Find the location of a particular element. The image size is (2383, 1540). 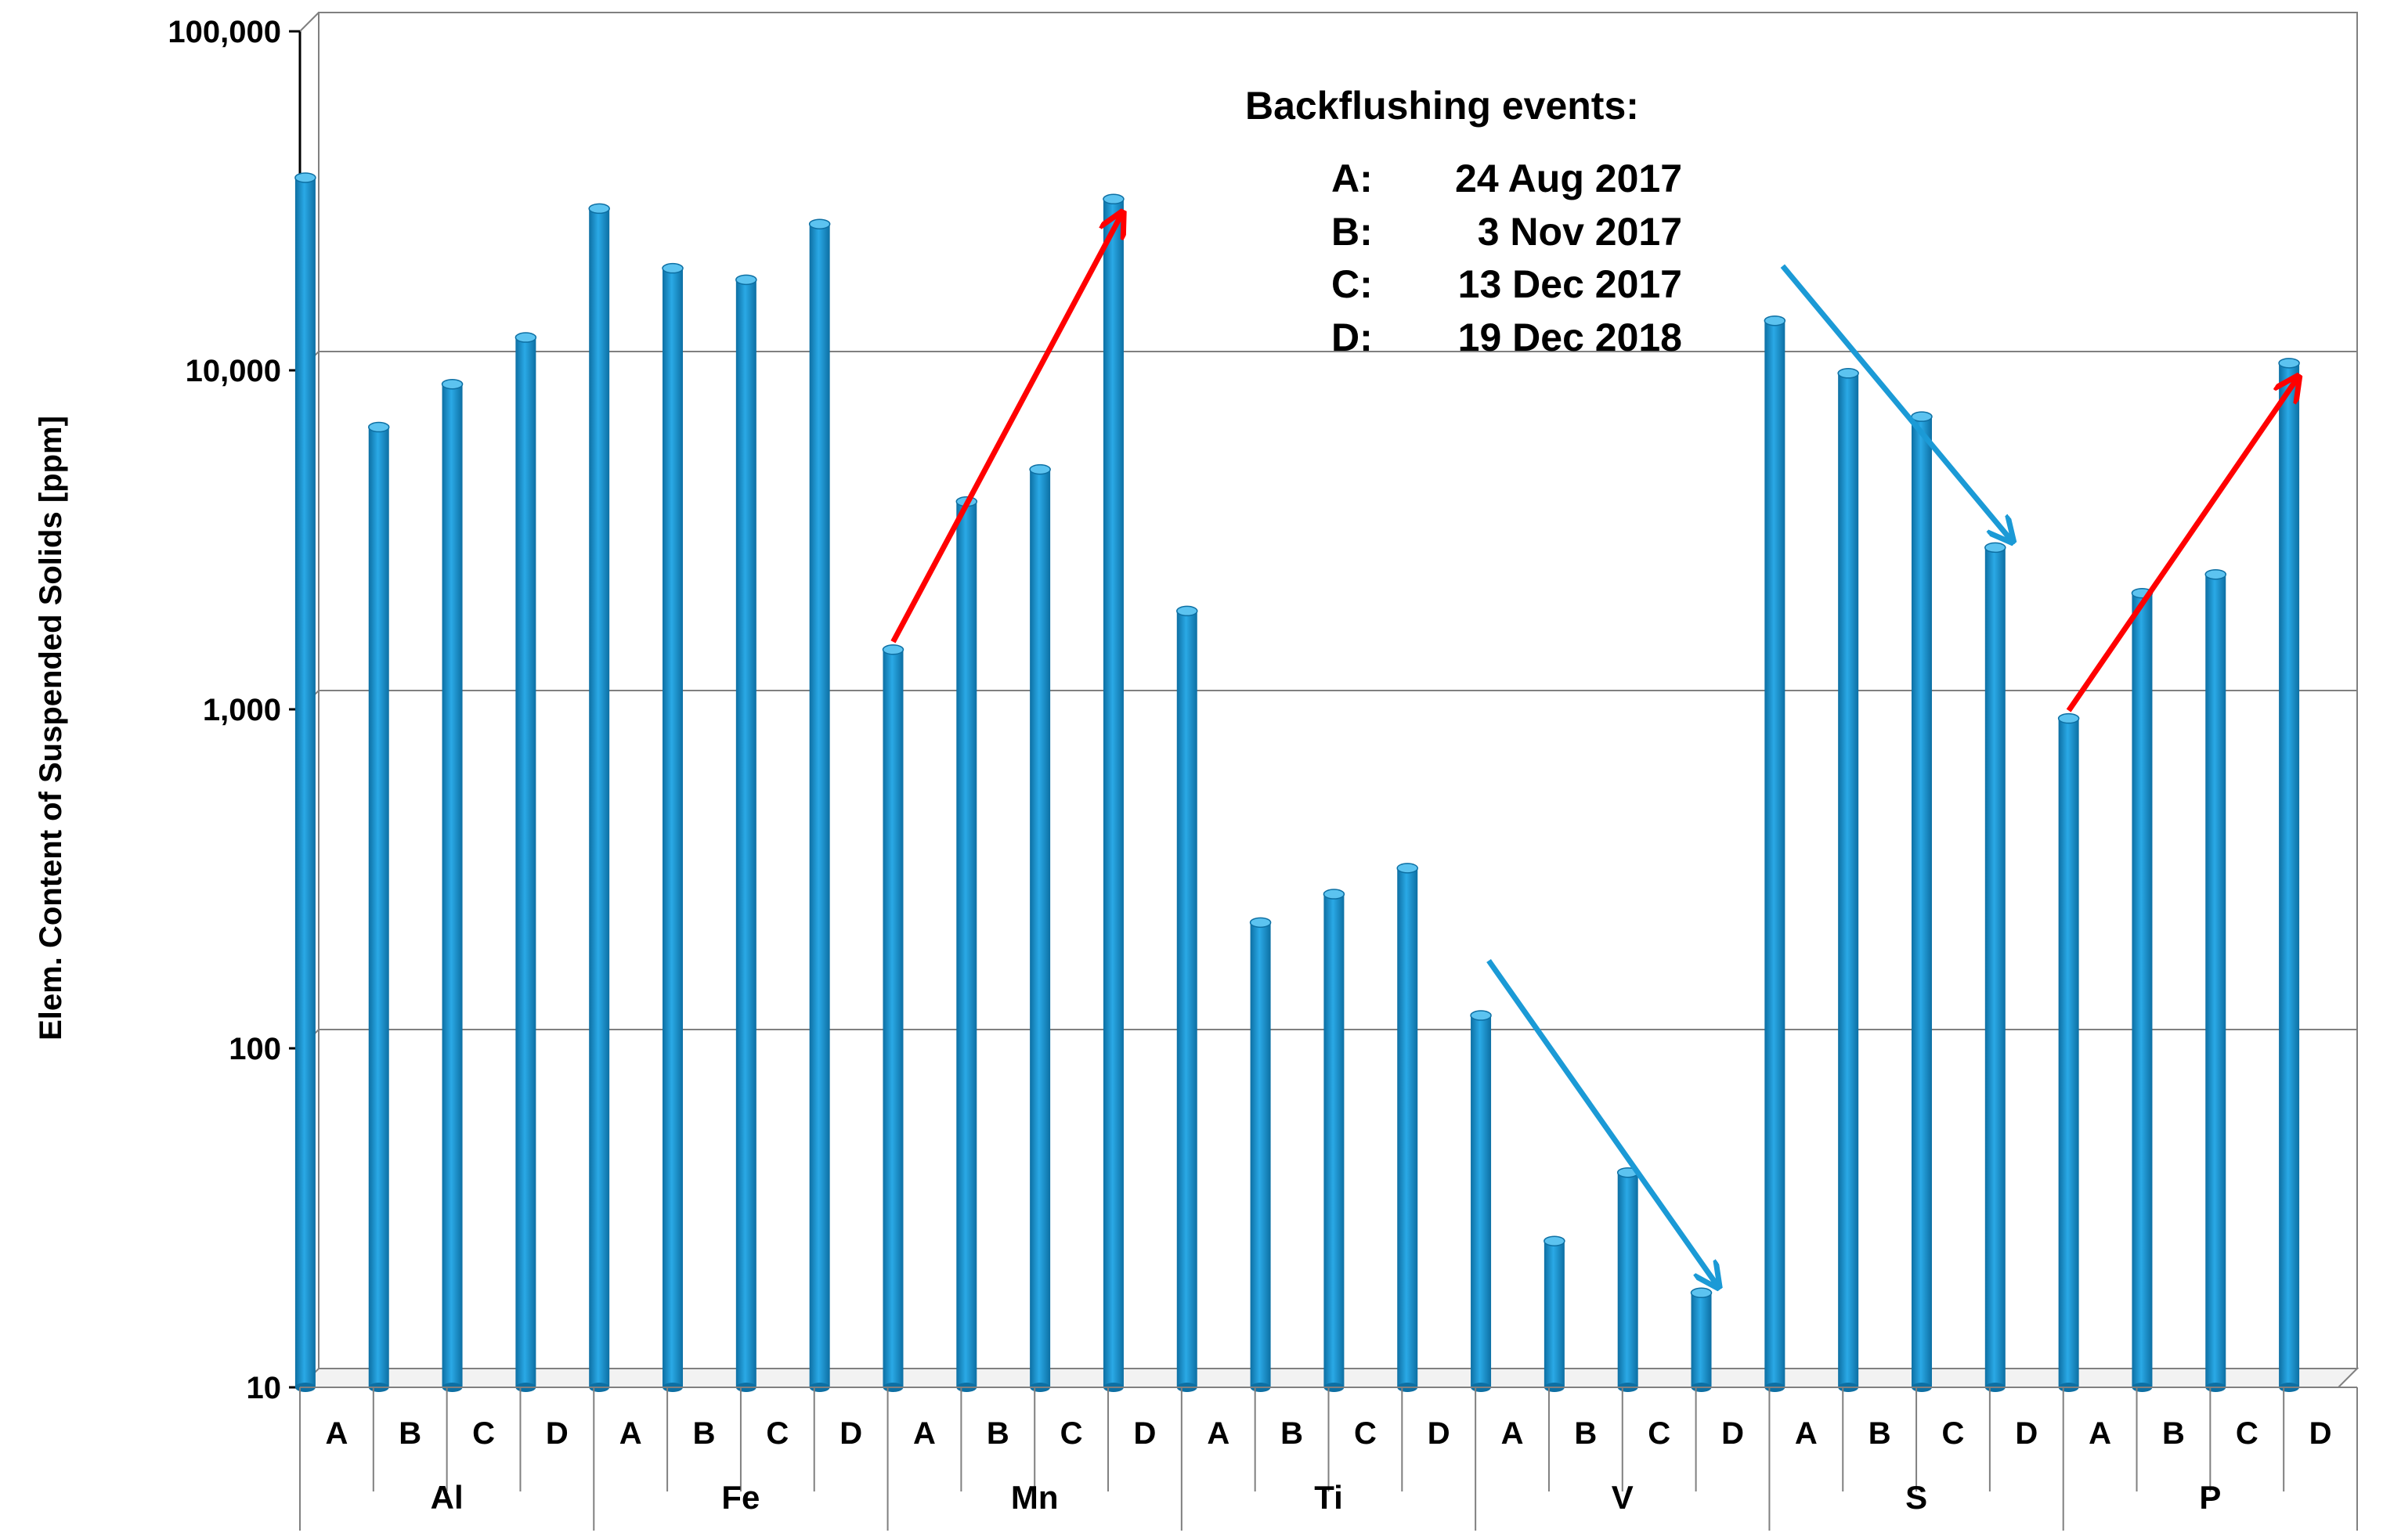

y-tick-label: 10 is located at coordinates (264, 1388).